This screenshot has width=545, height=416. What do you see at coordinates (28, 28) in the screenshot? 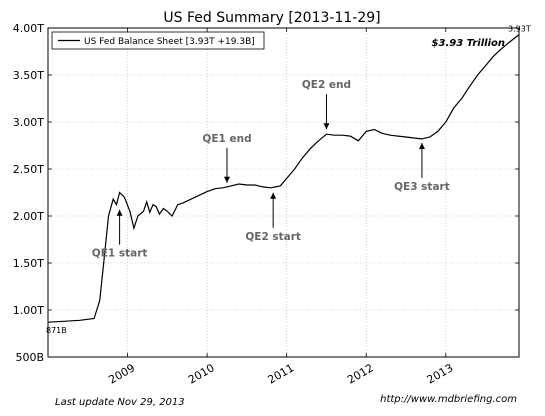
I see `y-tick-label: 4.00T` at bounding box center [28, 28].